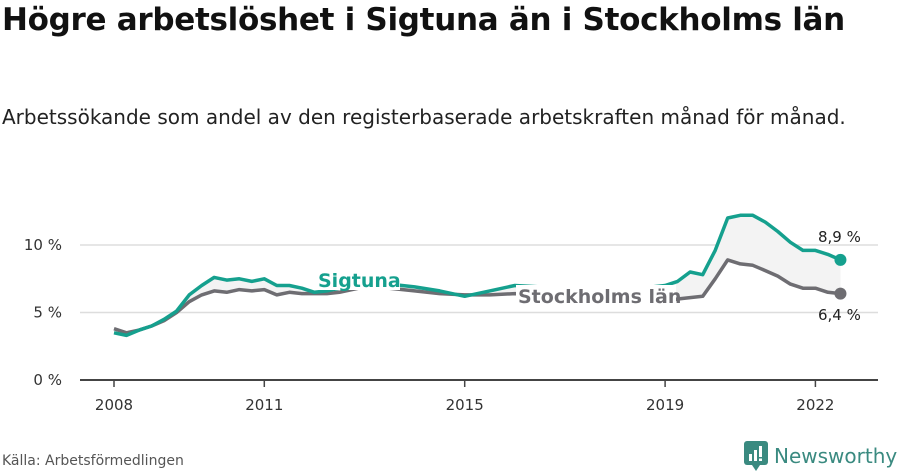 The height and width of the screenshot is (474, 900). I want to click on newsworthy-logo: Newsworthy, so click(820, 456).